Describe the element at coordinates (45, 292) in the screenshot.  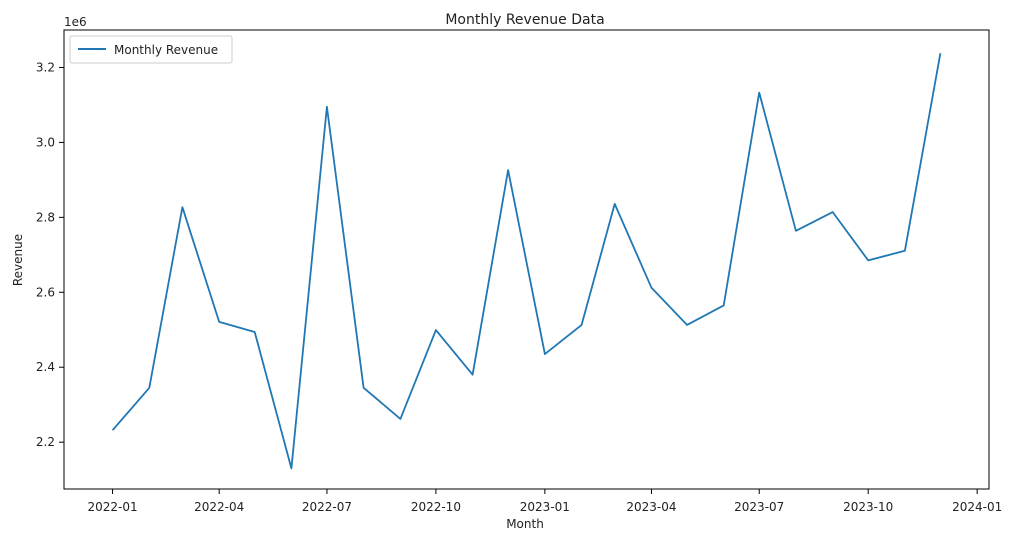
I see `y-tick-label: 2.6` at that location.